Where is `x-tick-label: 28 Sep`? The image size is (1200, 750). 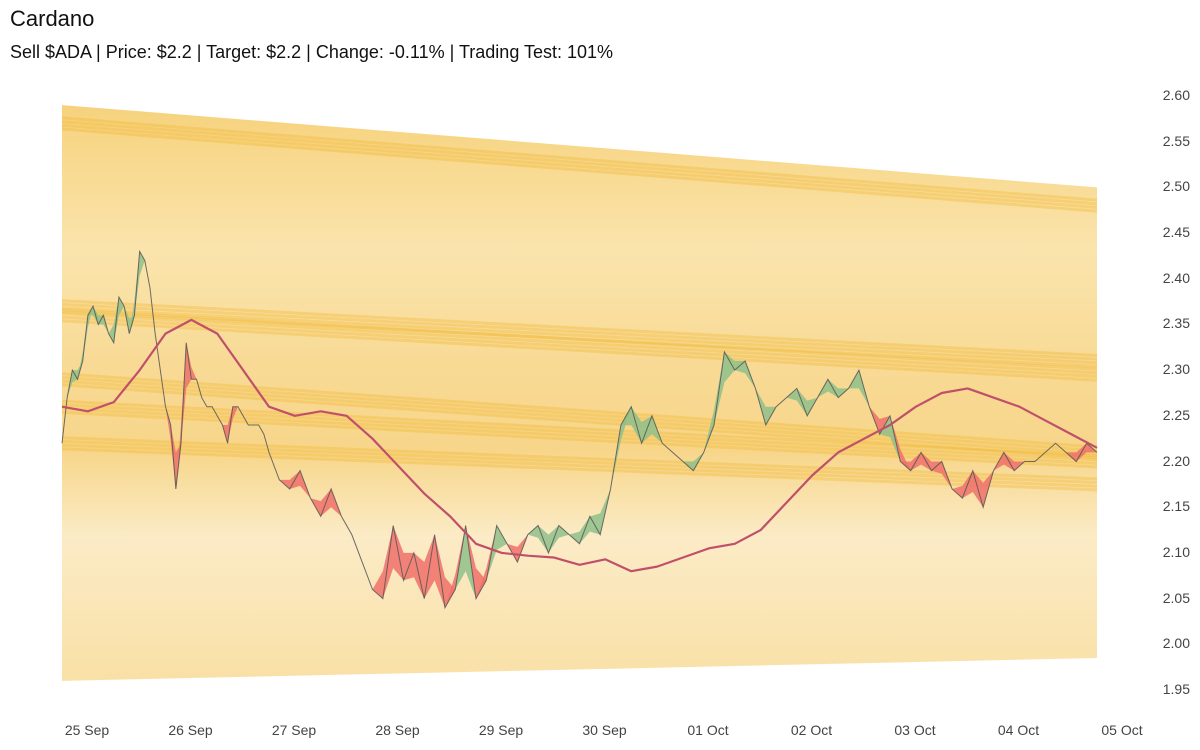
x-tick-label: 28 Sep is located at coordinates (397, 730).